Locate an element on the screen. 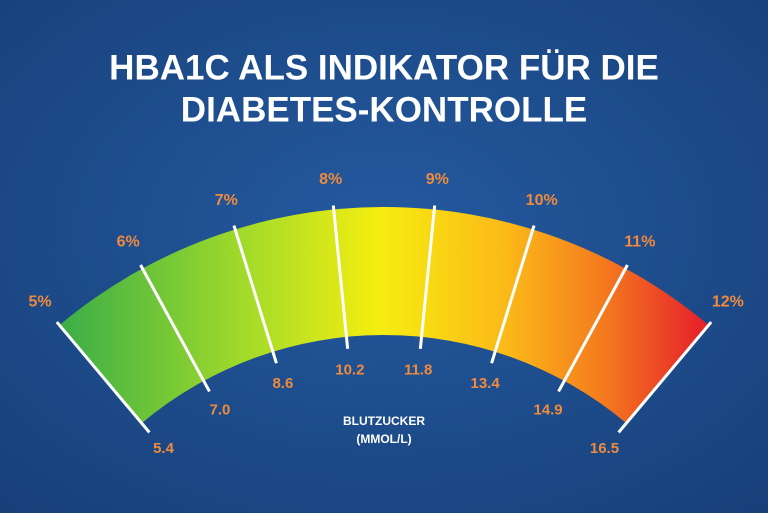 The width and height of the screenshot is (768, 513). hba1c-label: 12% is located at coordinates (728, 301).